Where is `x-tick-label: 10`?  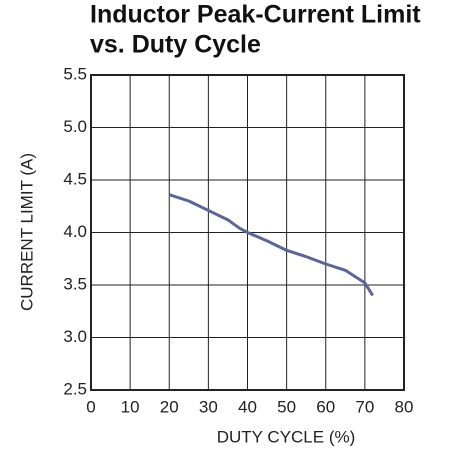 x-tick-label: 10 is located at coordinates (130, 406).